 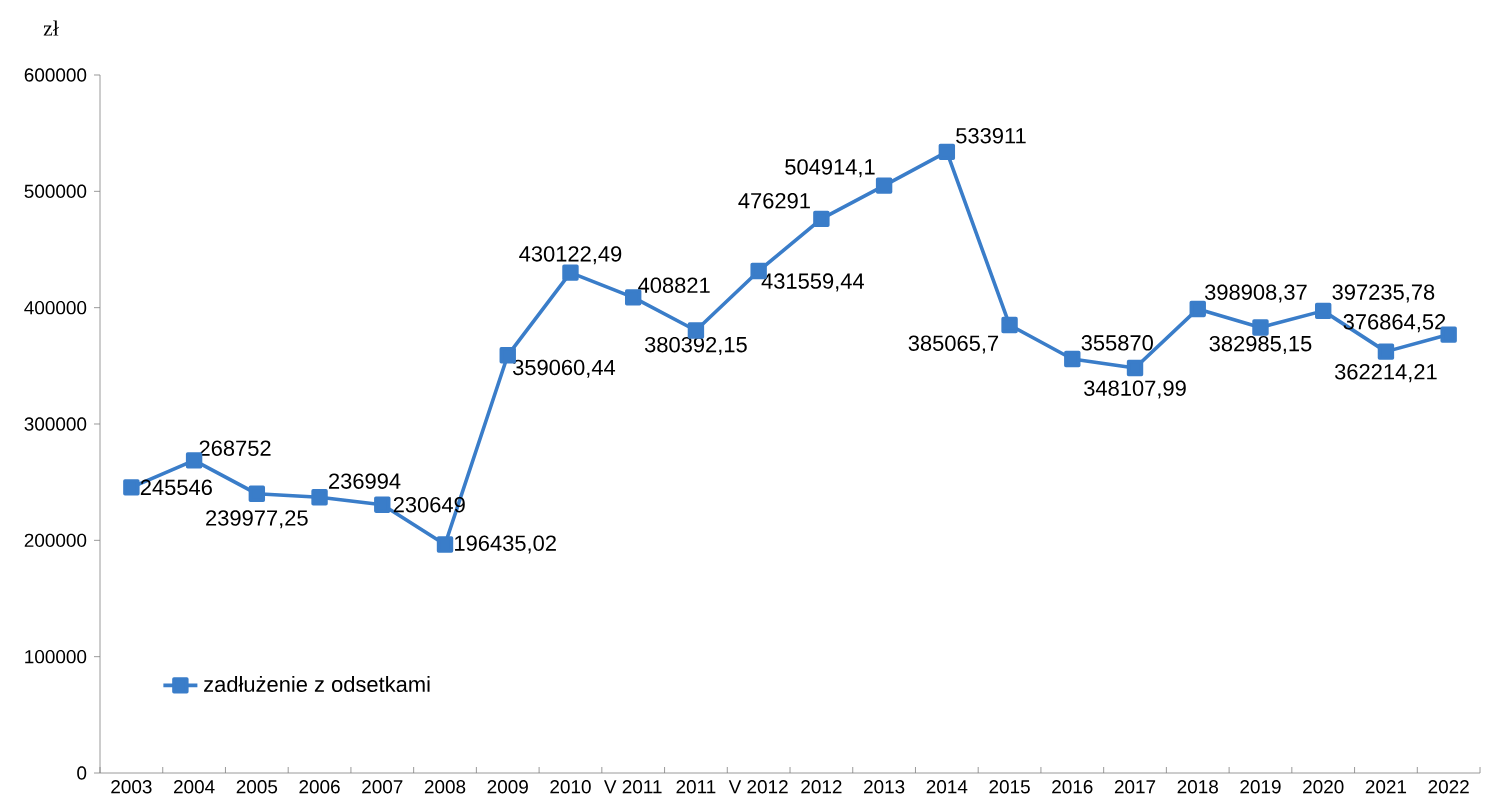 I want to click on data-label: 239977,25, so click(x=257, y=519).